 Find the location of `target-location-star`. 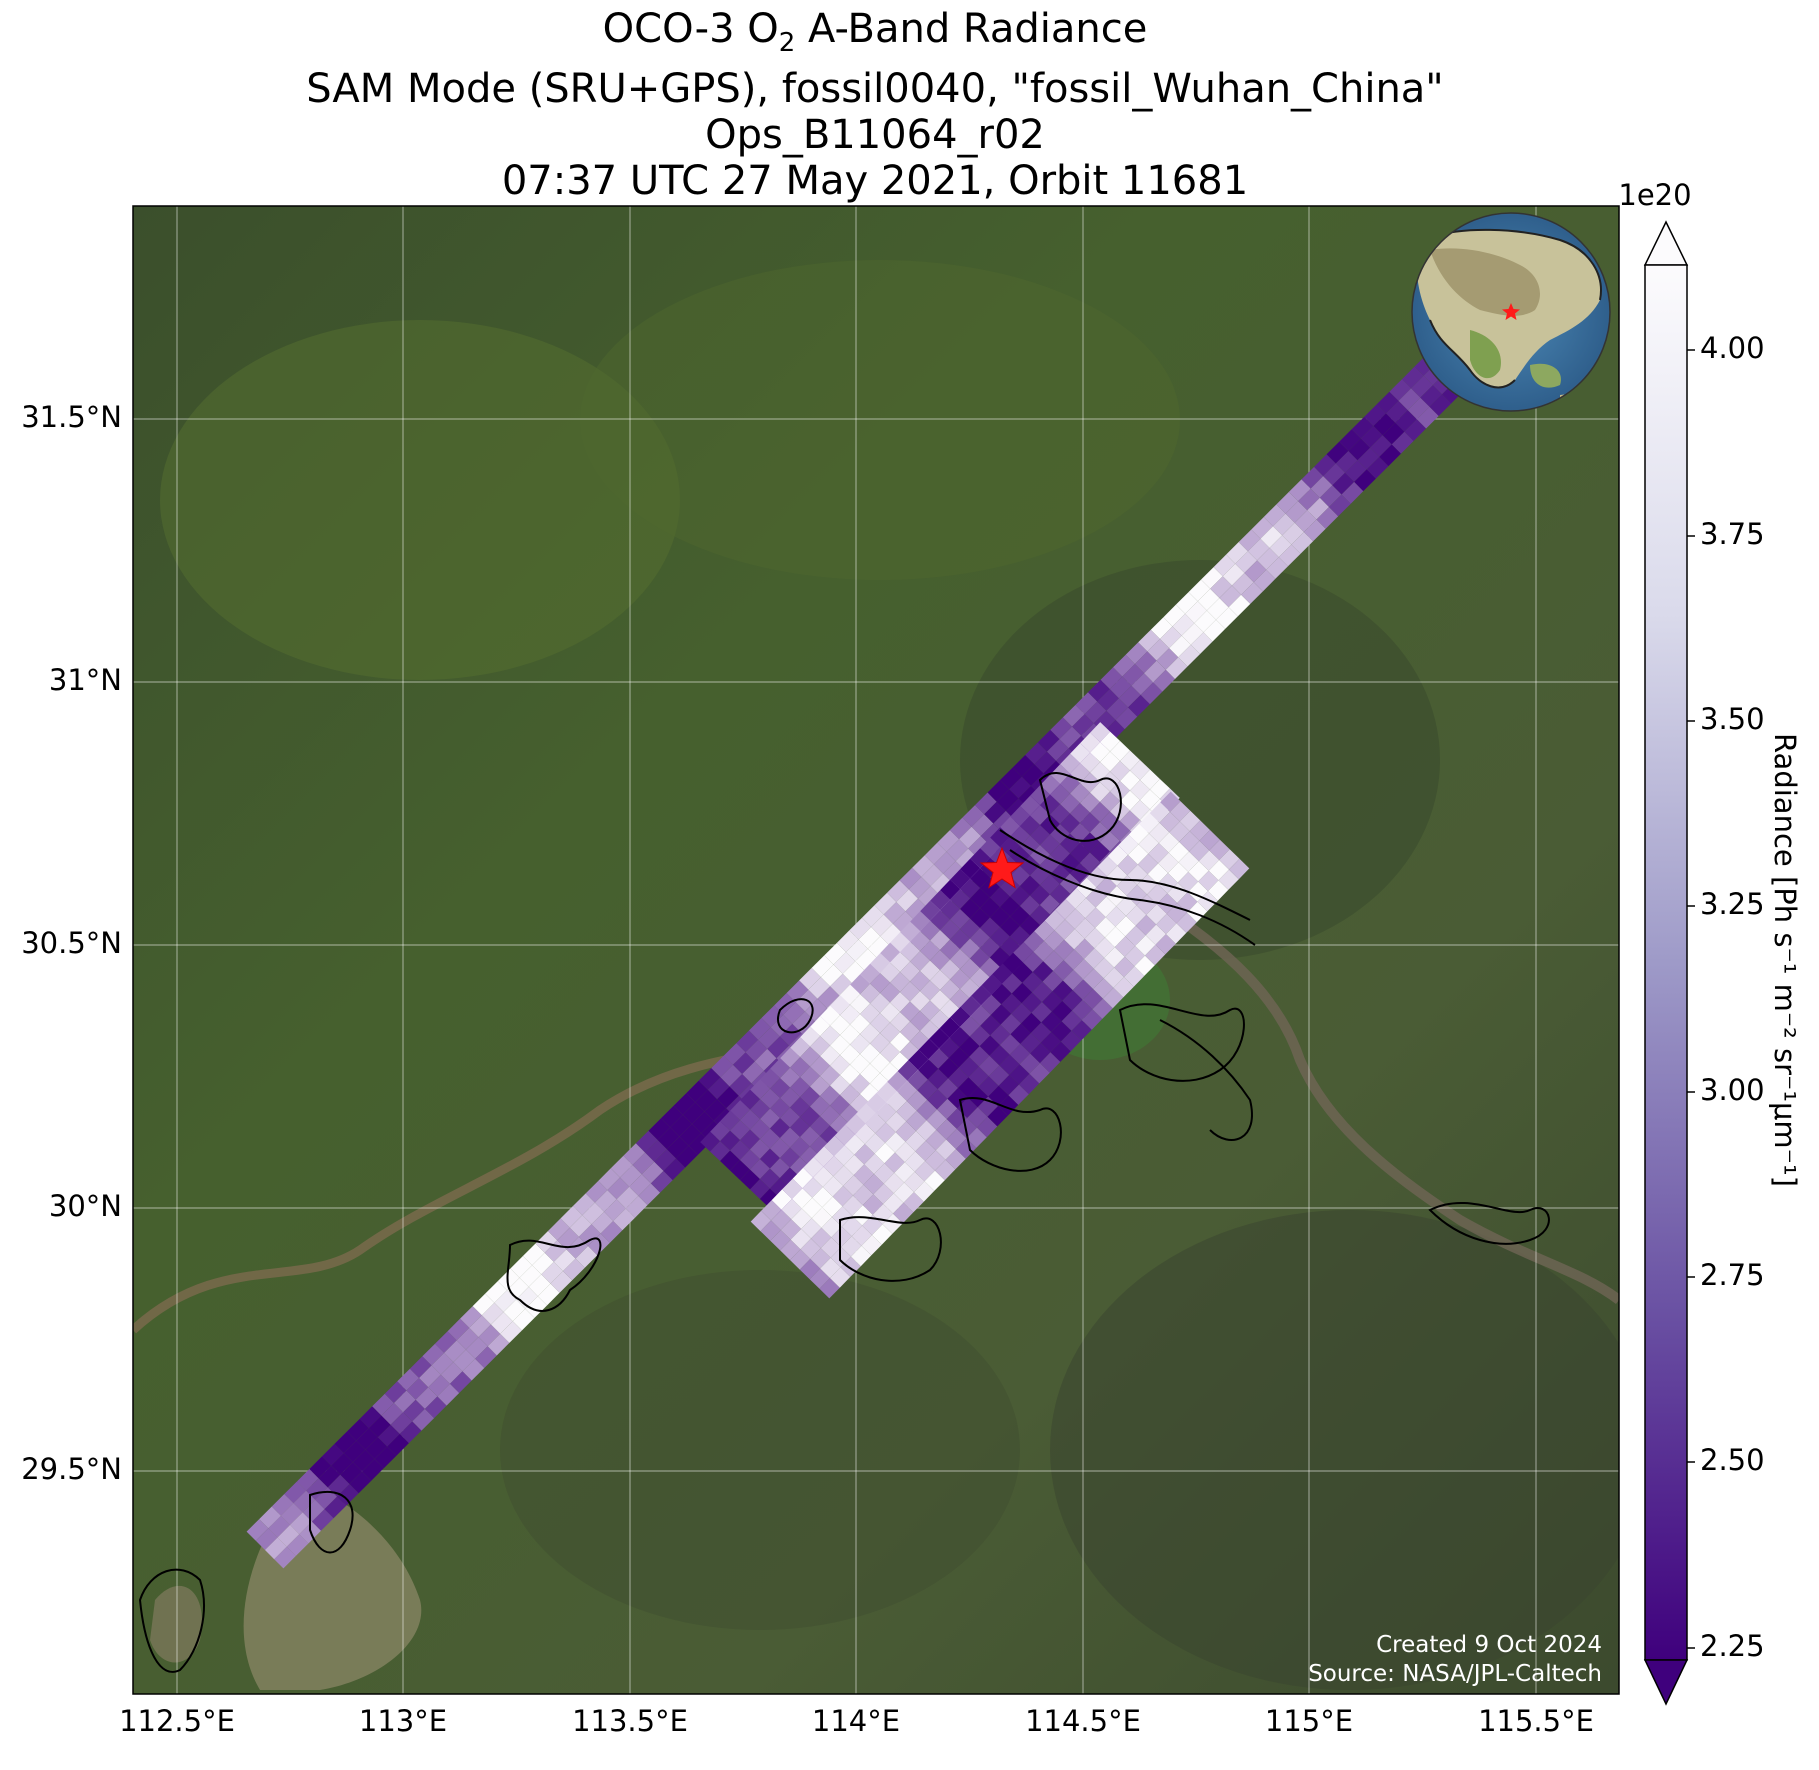

target-location-star is located at coordinates (1002, 867).